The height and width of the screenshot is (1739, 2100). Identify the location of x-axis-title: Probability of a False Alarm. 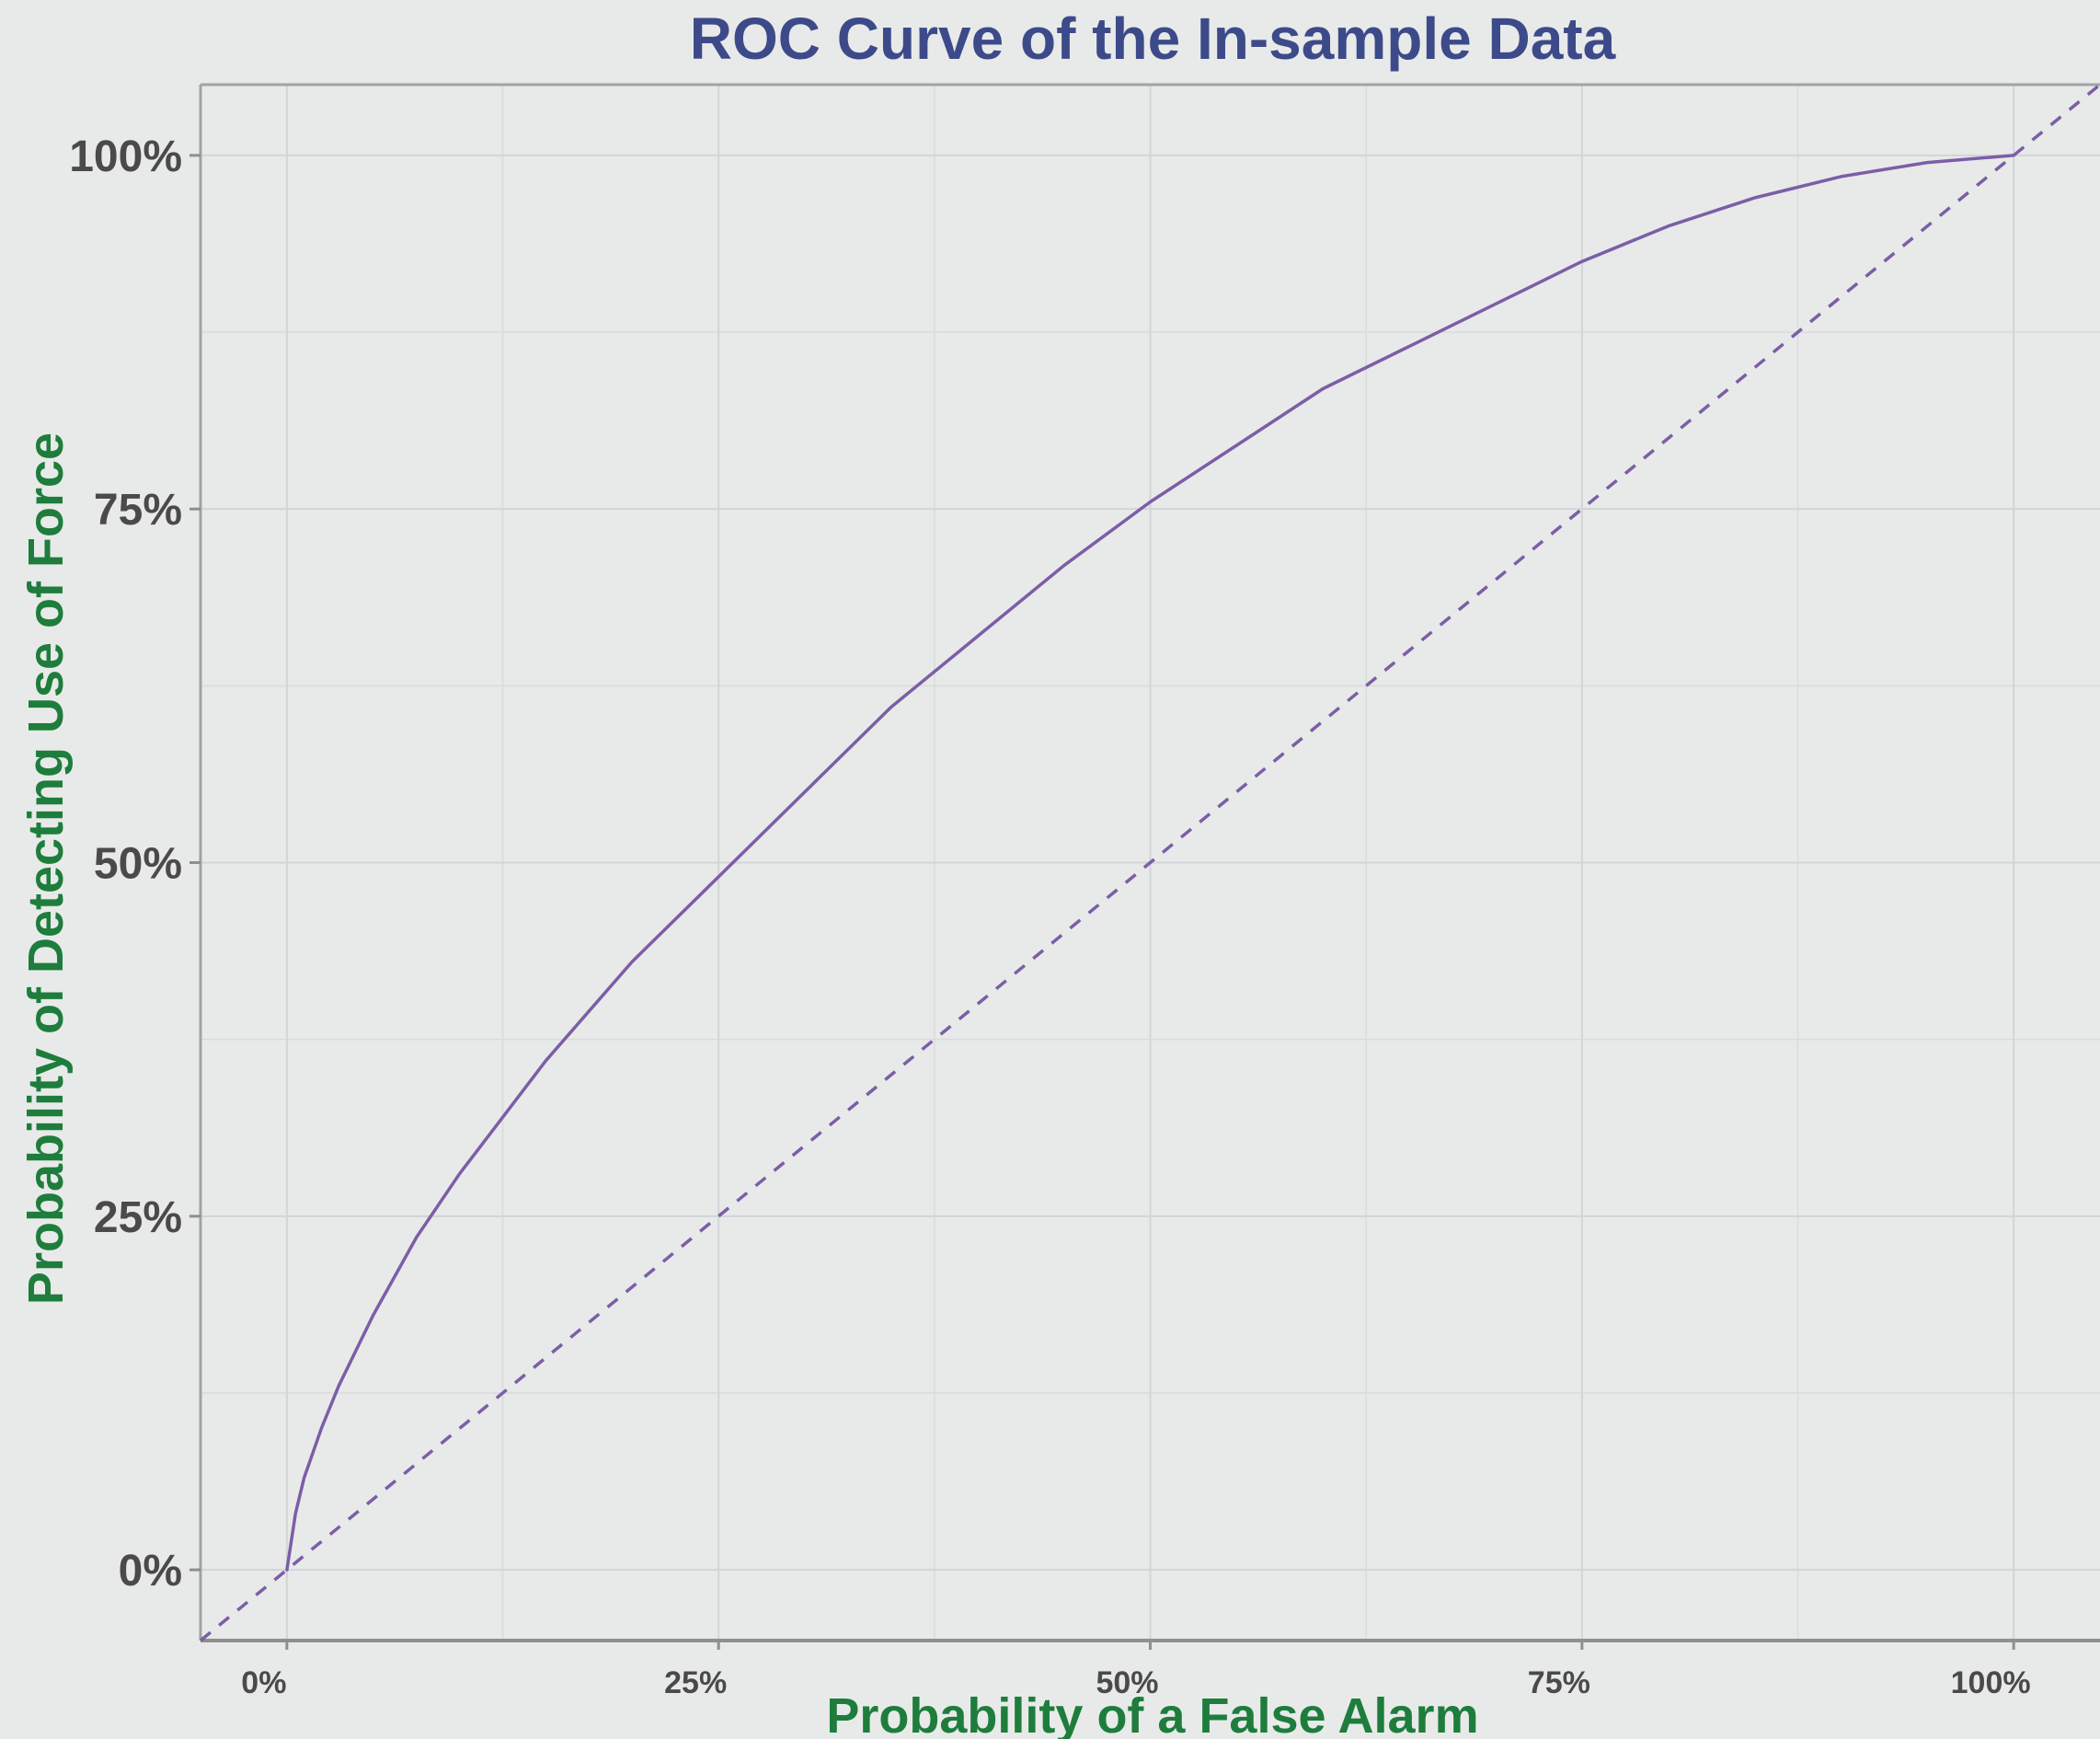
(1152, 1713).